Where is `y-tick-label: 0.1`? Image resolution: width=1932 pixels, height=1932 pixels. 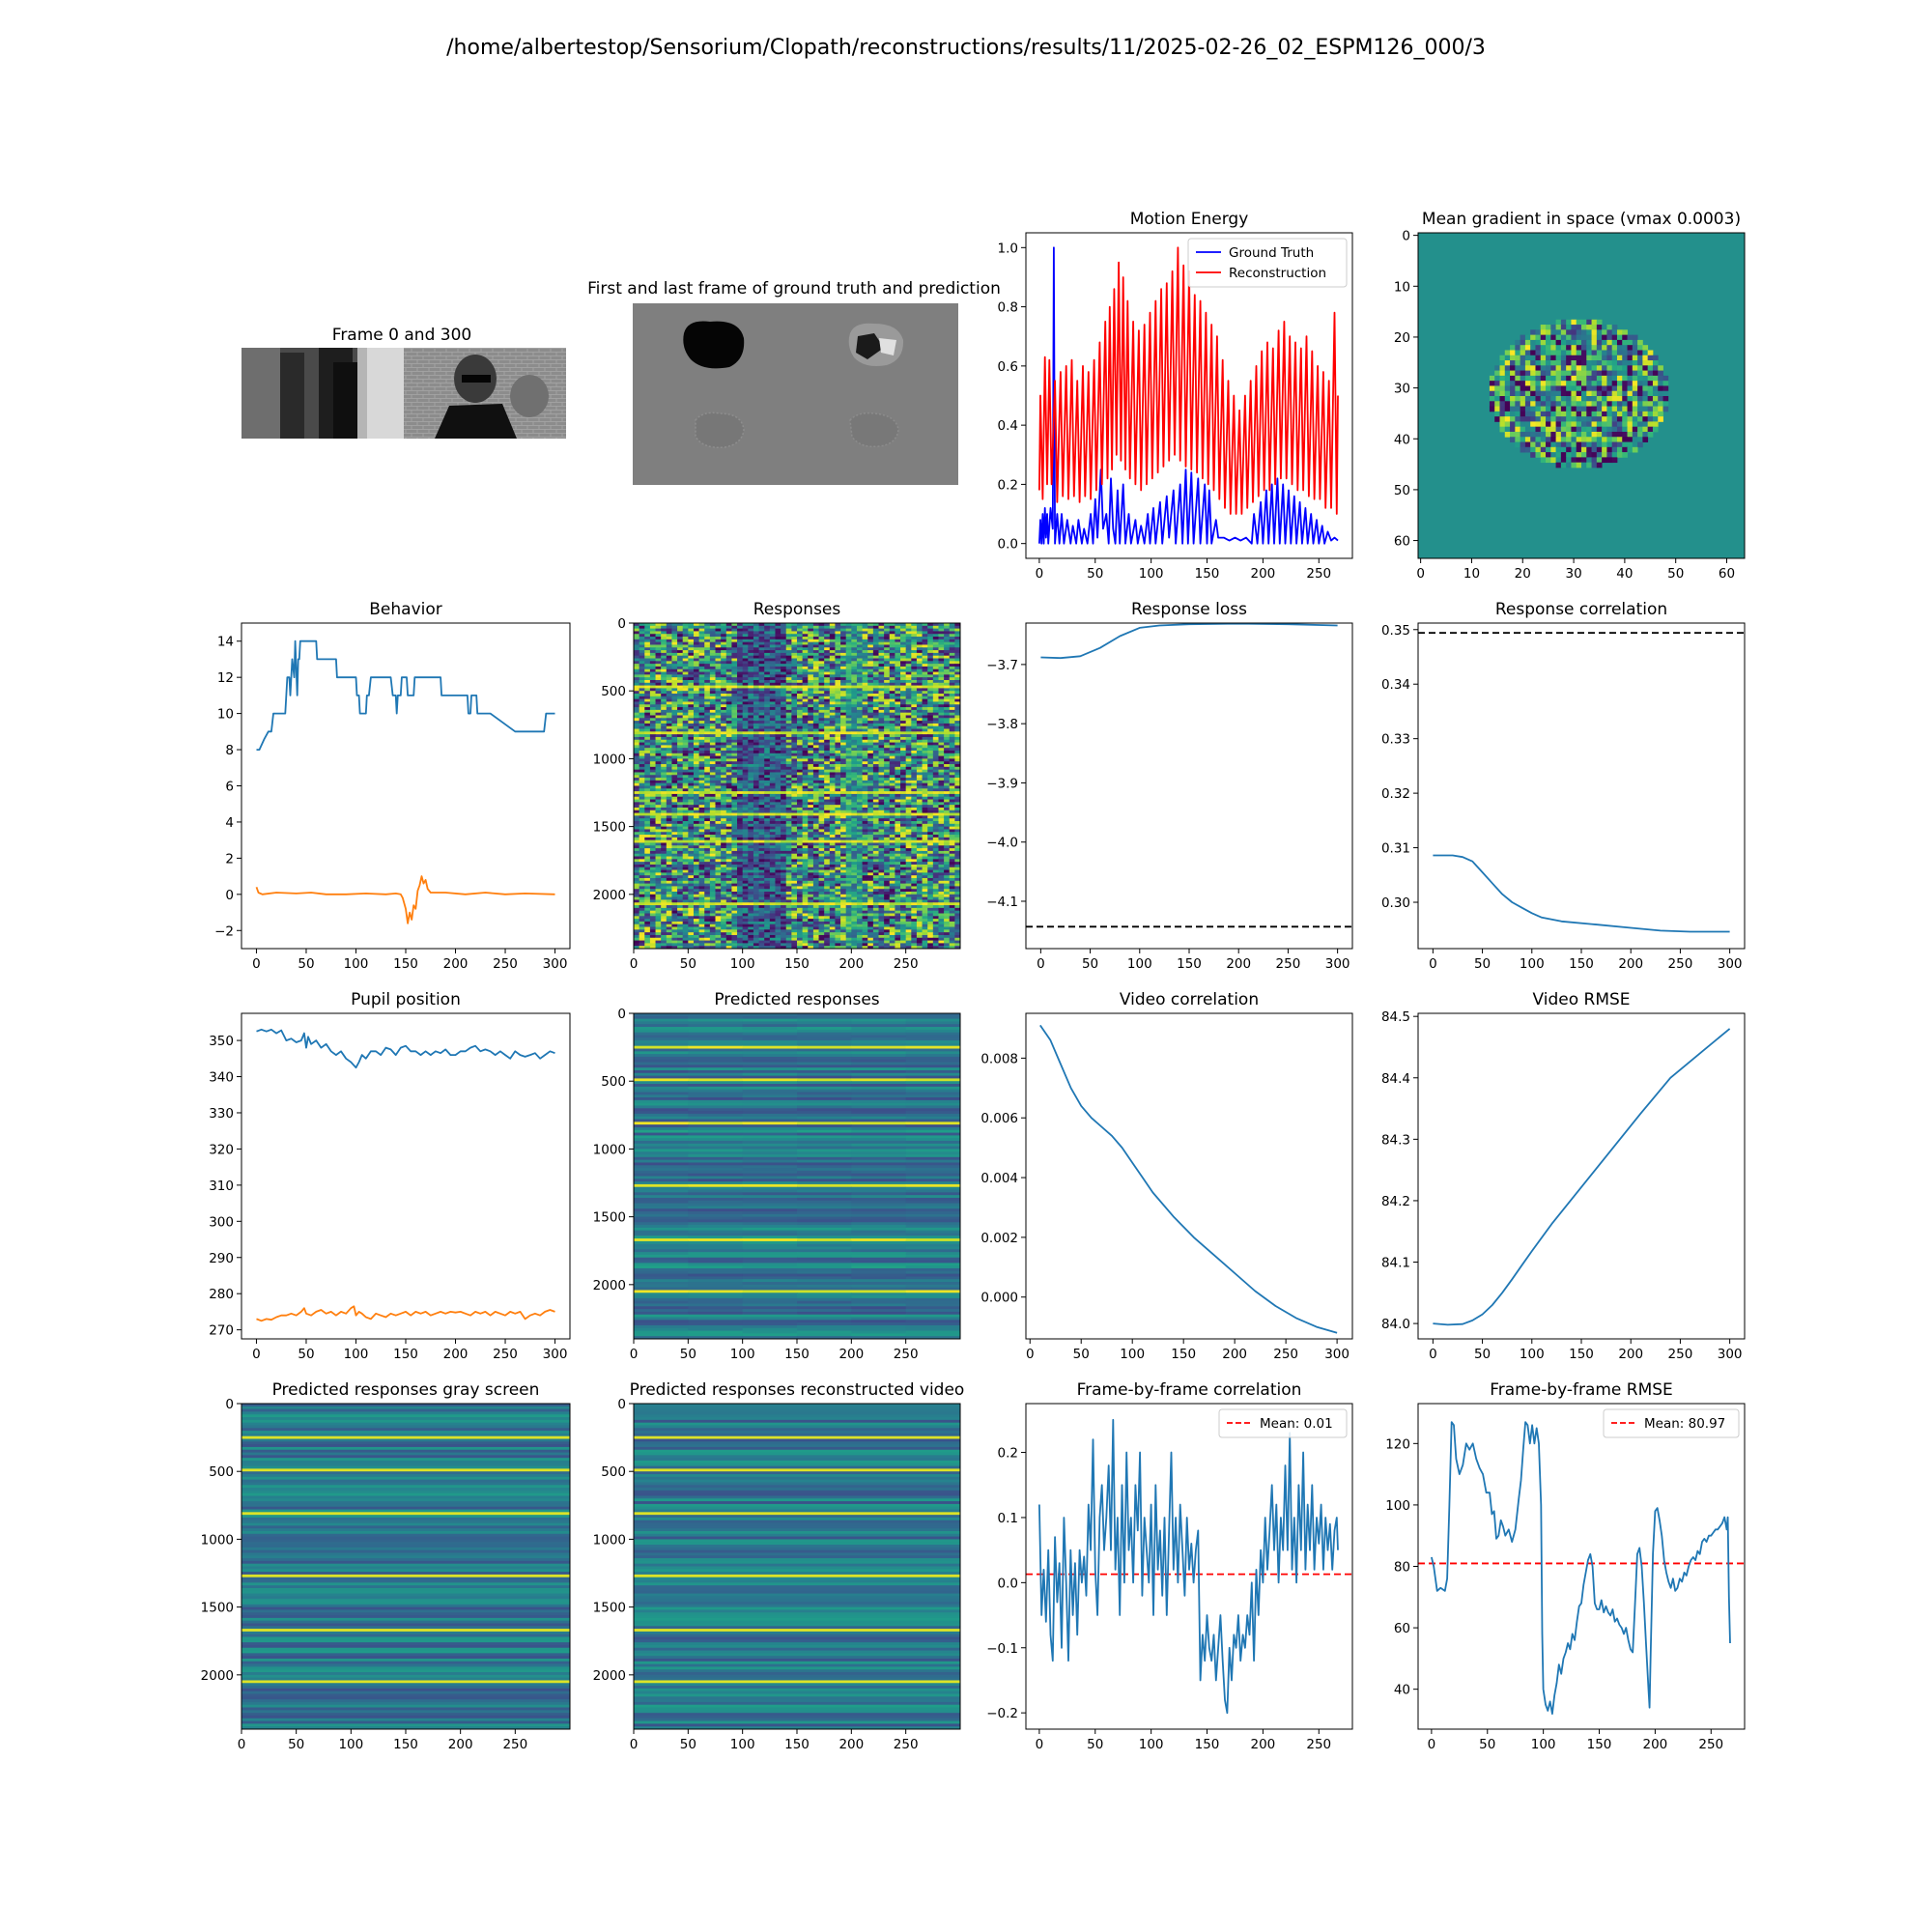 y-tick-label: 0.1 is located at coordinates (1008, 1518).